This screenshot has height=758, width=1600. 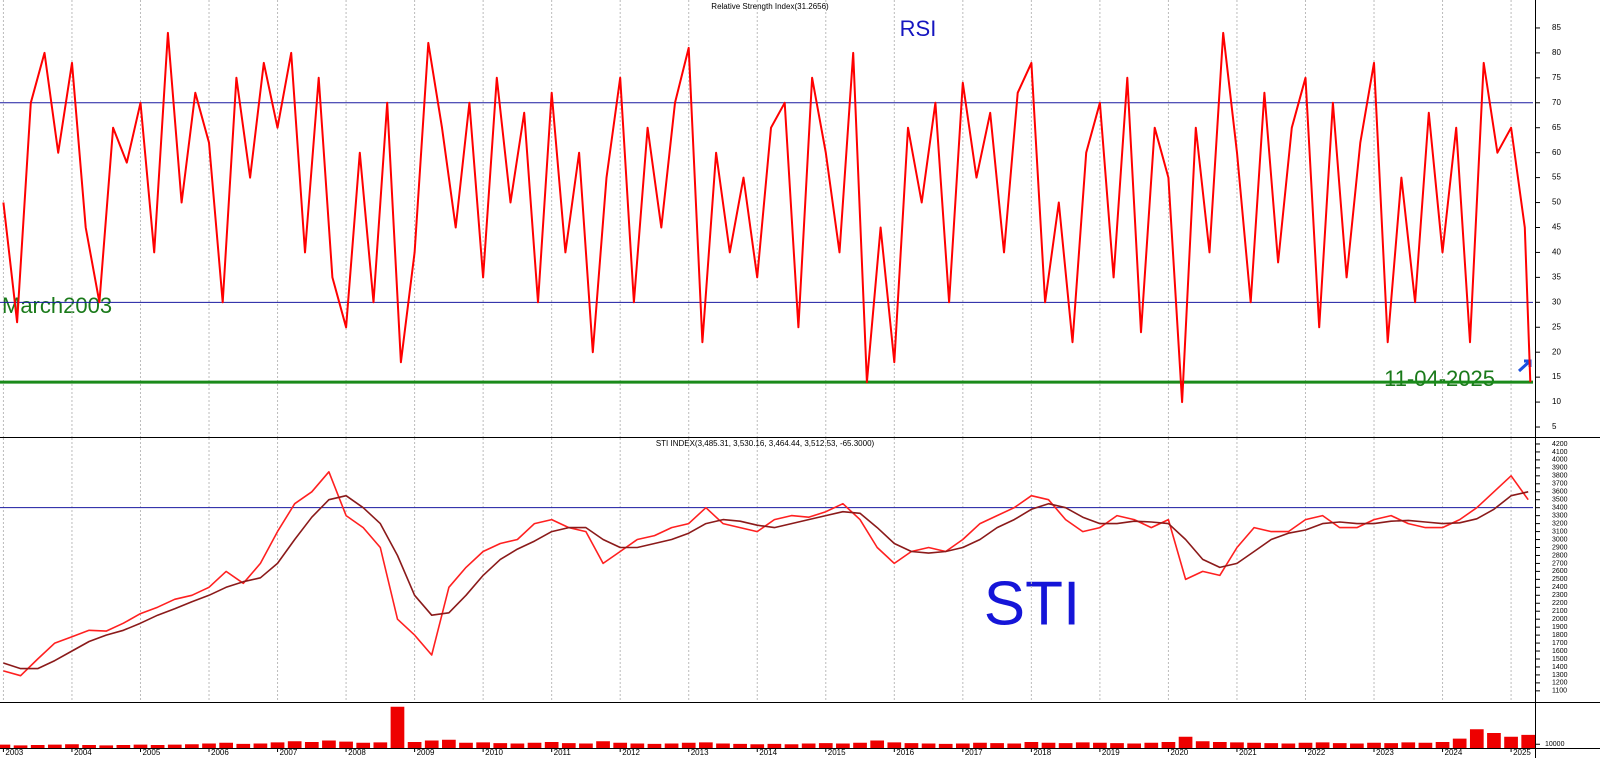 What do you see at coordinates (1556, 351) in the screenshot?
I see `y-tick-label: 20` at bounding box center [1556, 351].